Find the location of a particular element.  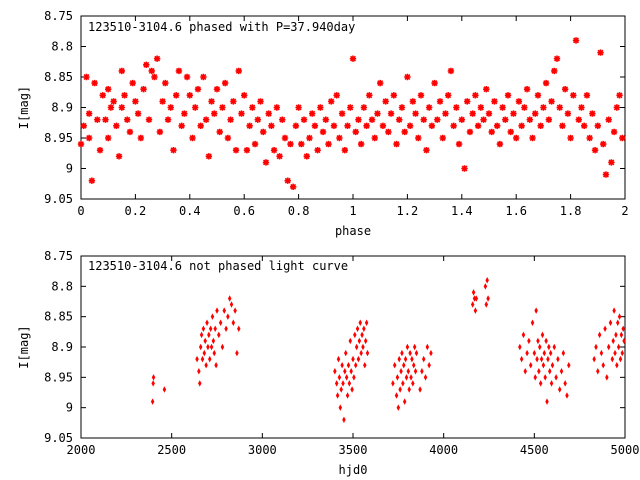

x-tick-label: 0.2 is located at coordinates (136, 211).